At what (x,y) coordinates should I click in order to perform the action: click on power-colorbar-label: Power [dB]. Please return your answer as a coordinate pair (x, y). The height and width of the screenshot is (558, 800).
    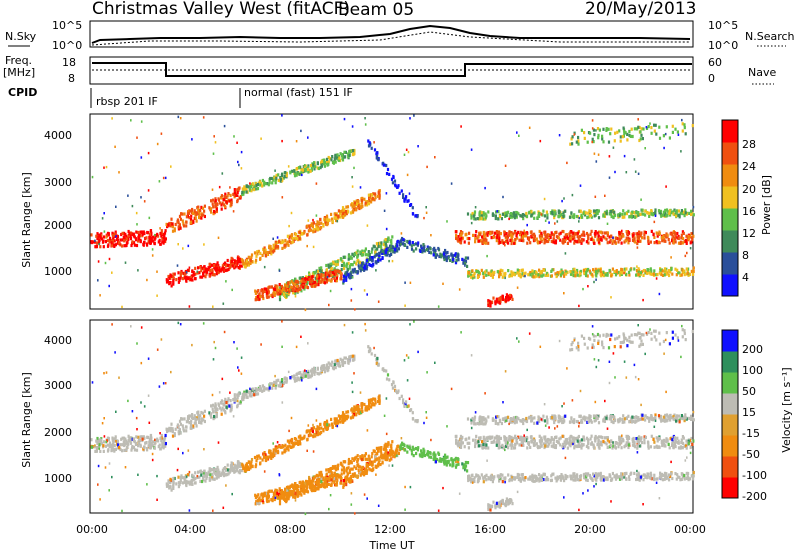
    Looking at the image, I should click on (766, 205).